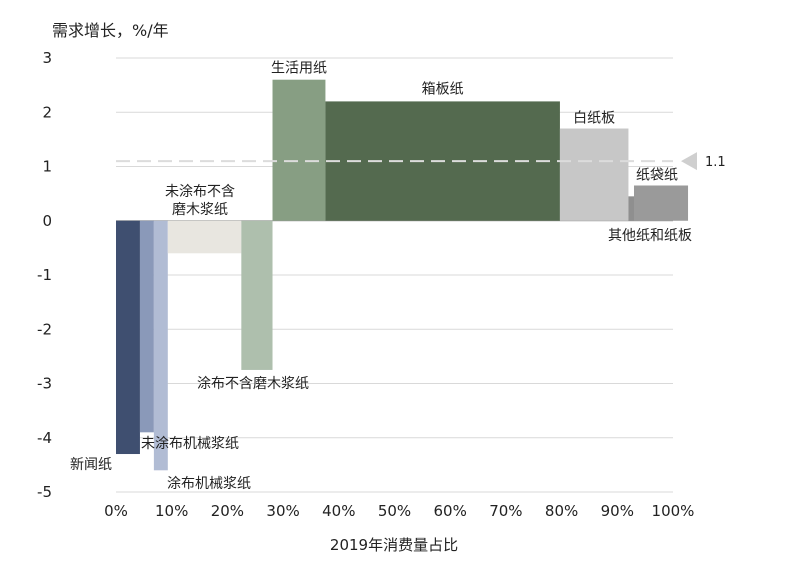  I want to click on x-tick-label: 100%, so click(673, 511).